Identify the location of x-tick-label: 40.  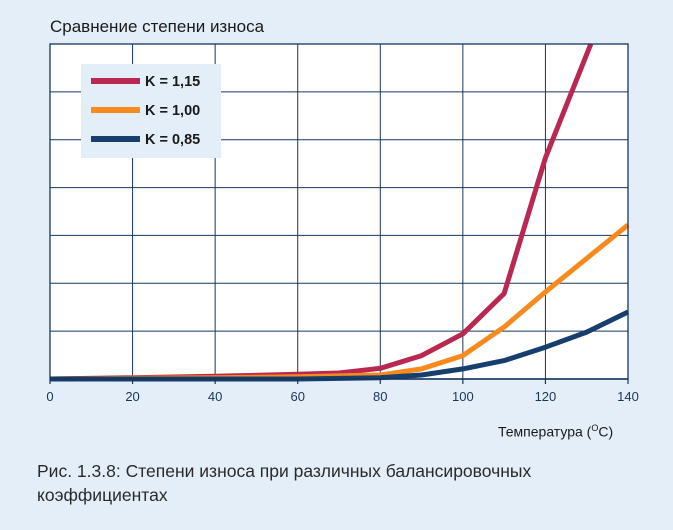
(215, 396).